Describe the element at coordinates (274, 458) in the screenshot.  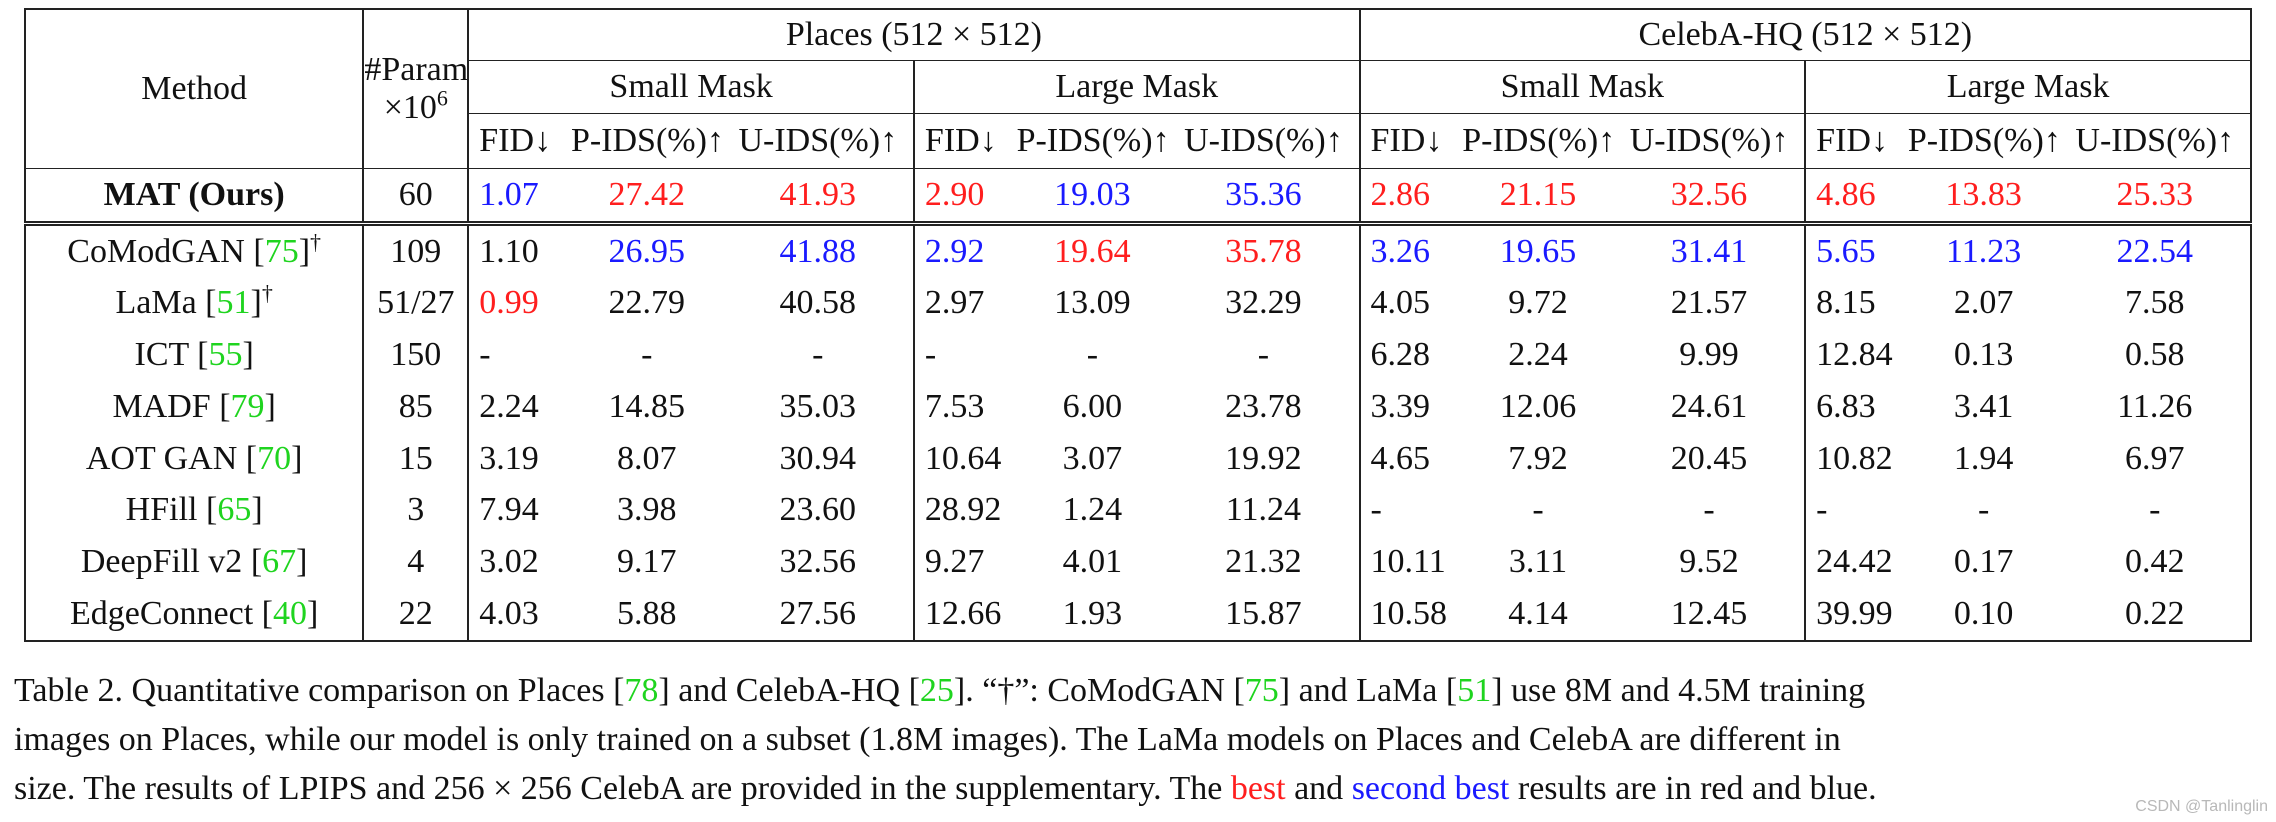
I see `citation-link: 70` at that location.